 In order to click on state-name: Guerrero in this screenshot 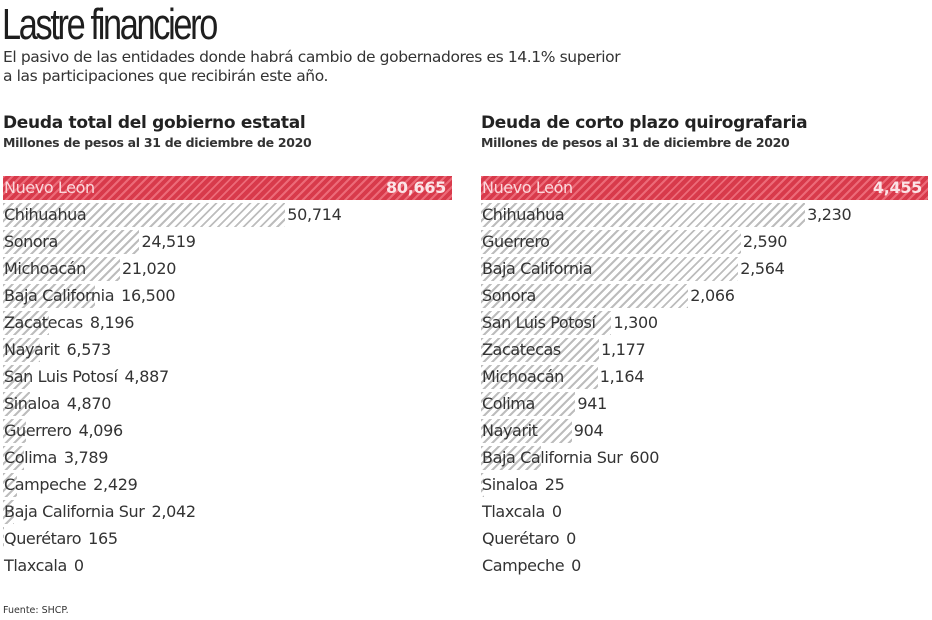, I will do `click(38, 430)`.